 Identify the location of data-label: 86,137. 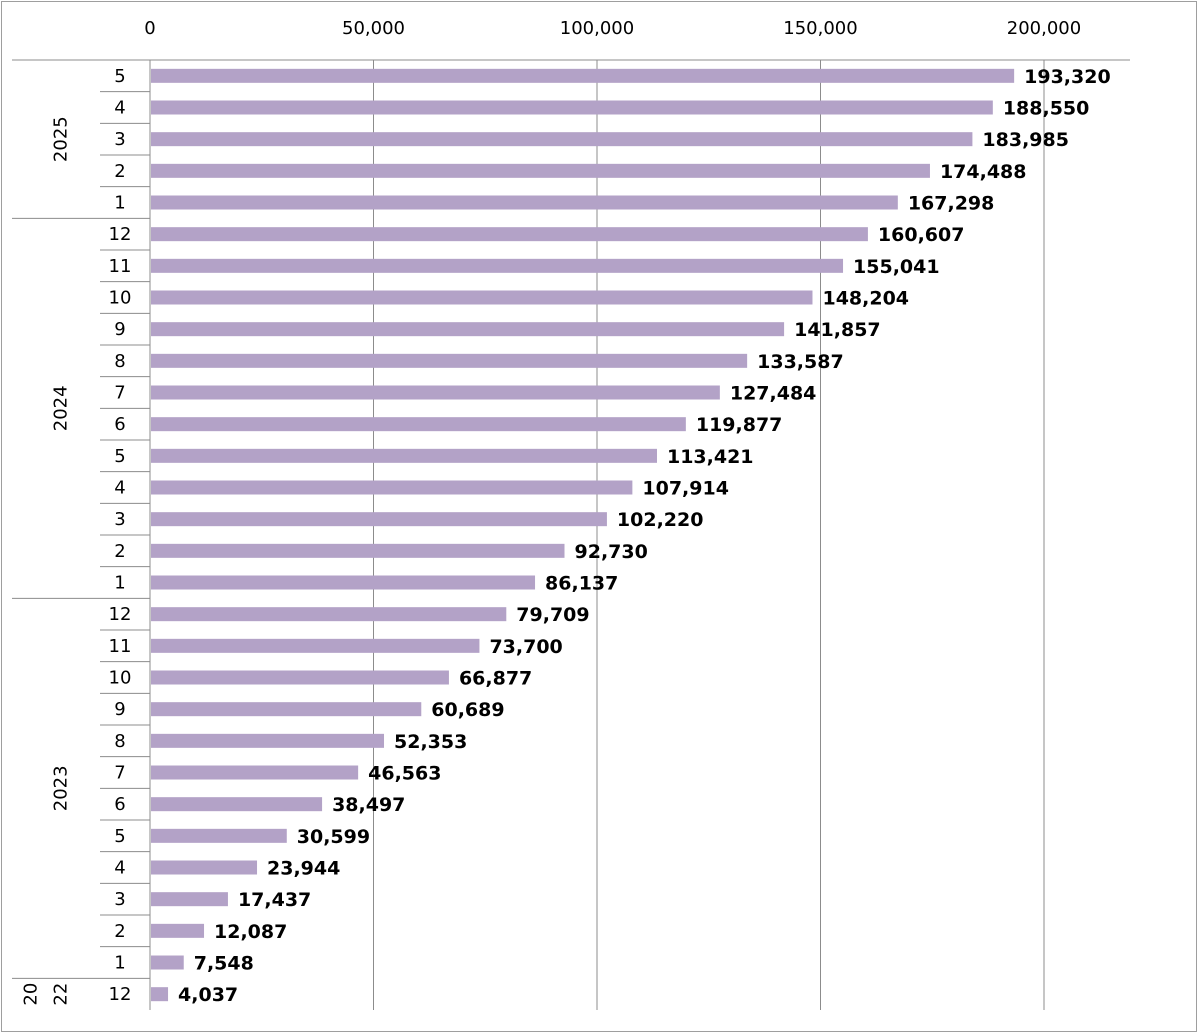
(581, 584).